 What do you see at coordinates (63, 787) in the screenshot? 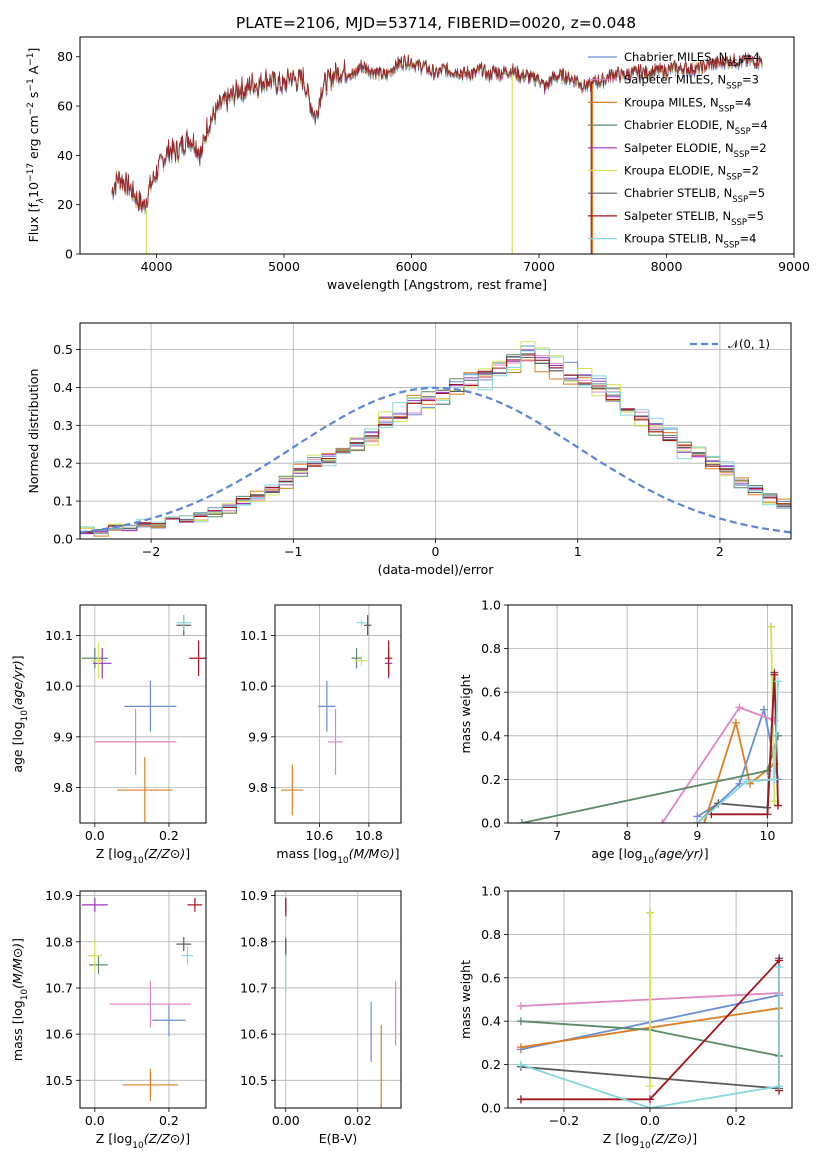
I see `y-tick-label: 9.8` at bounding box center [63, 787].